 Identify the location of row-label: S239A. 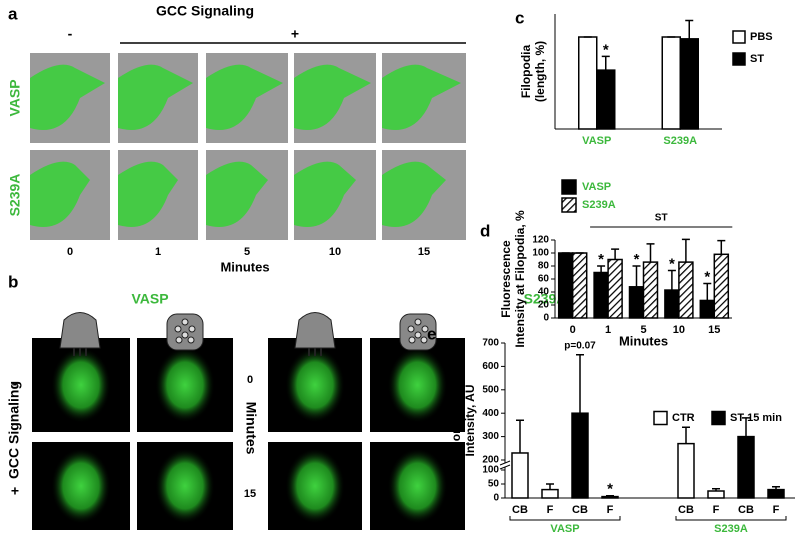
(15, 195).